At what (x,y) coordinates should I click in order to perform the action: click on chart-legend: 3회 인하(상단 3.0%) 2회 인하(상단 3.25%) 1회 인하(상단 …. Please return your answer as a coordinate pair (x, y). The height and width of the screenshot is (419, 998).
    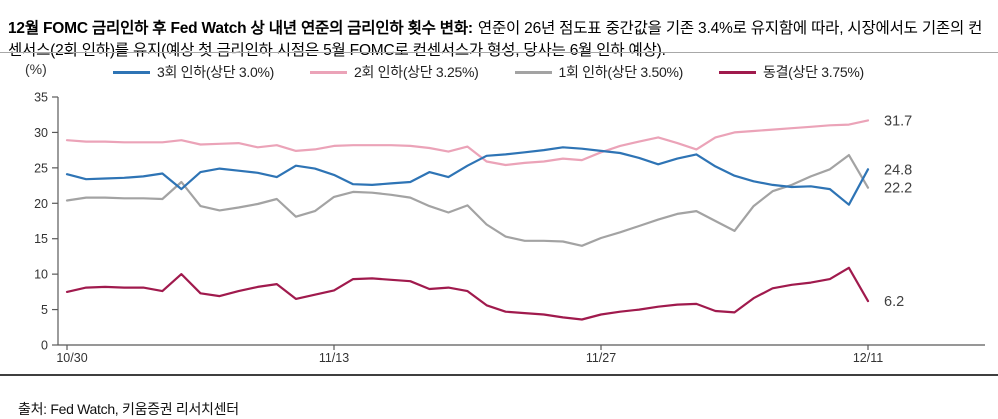
    Looking at the image, I should click on (488, 72).